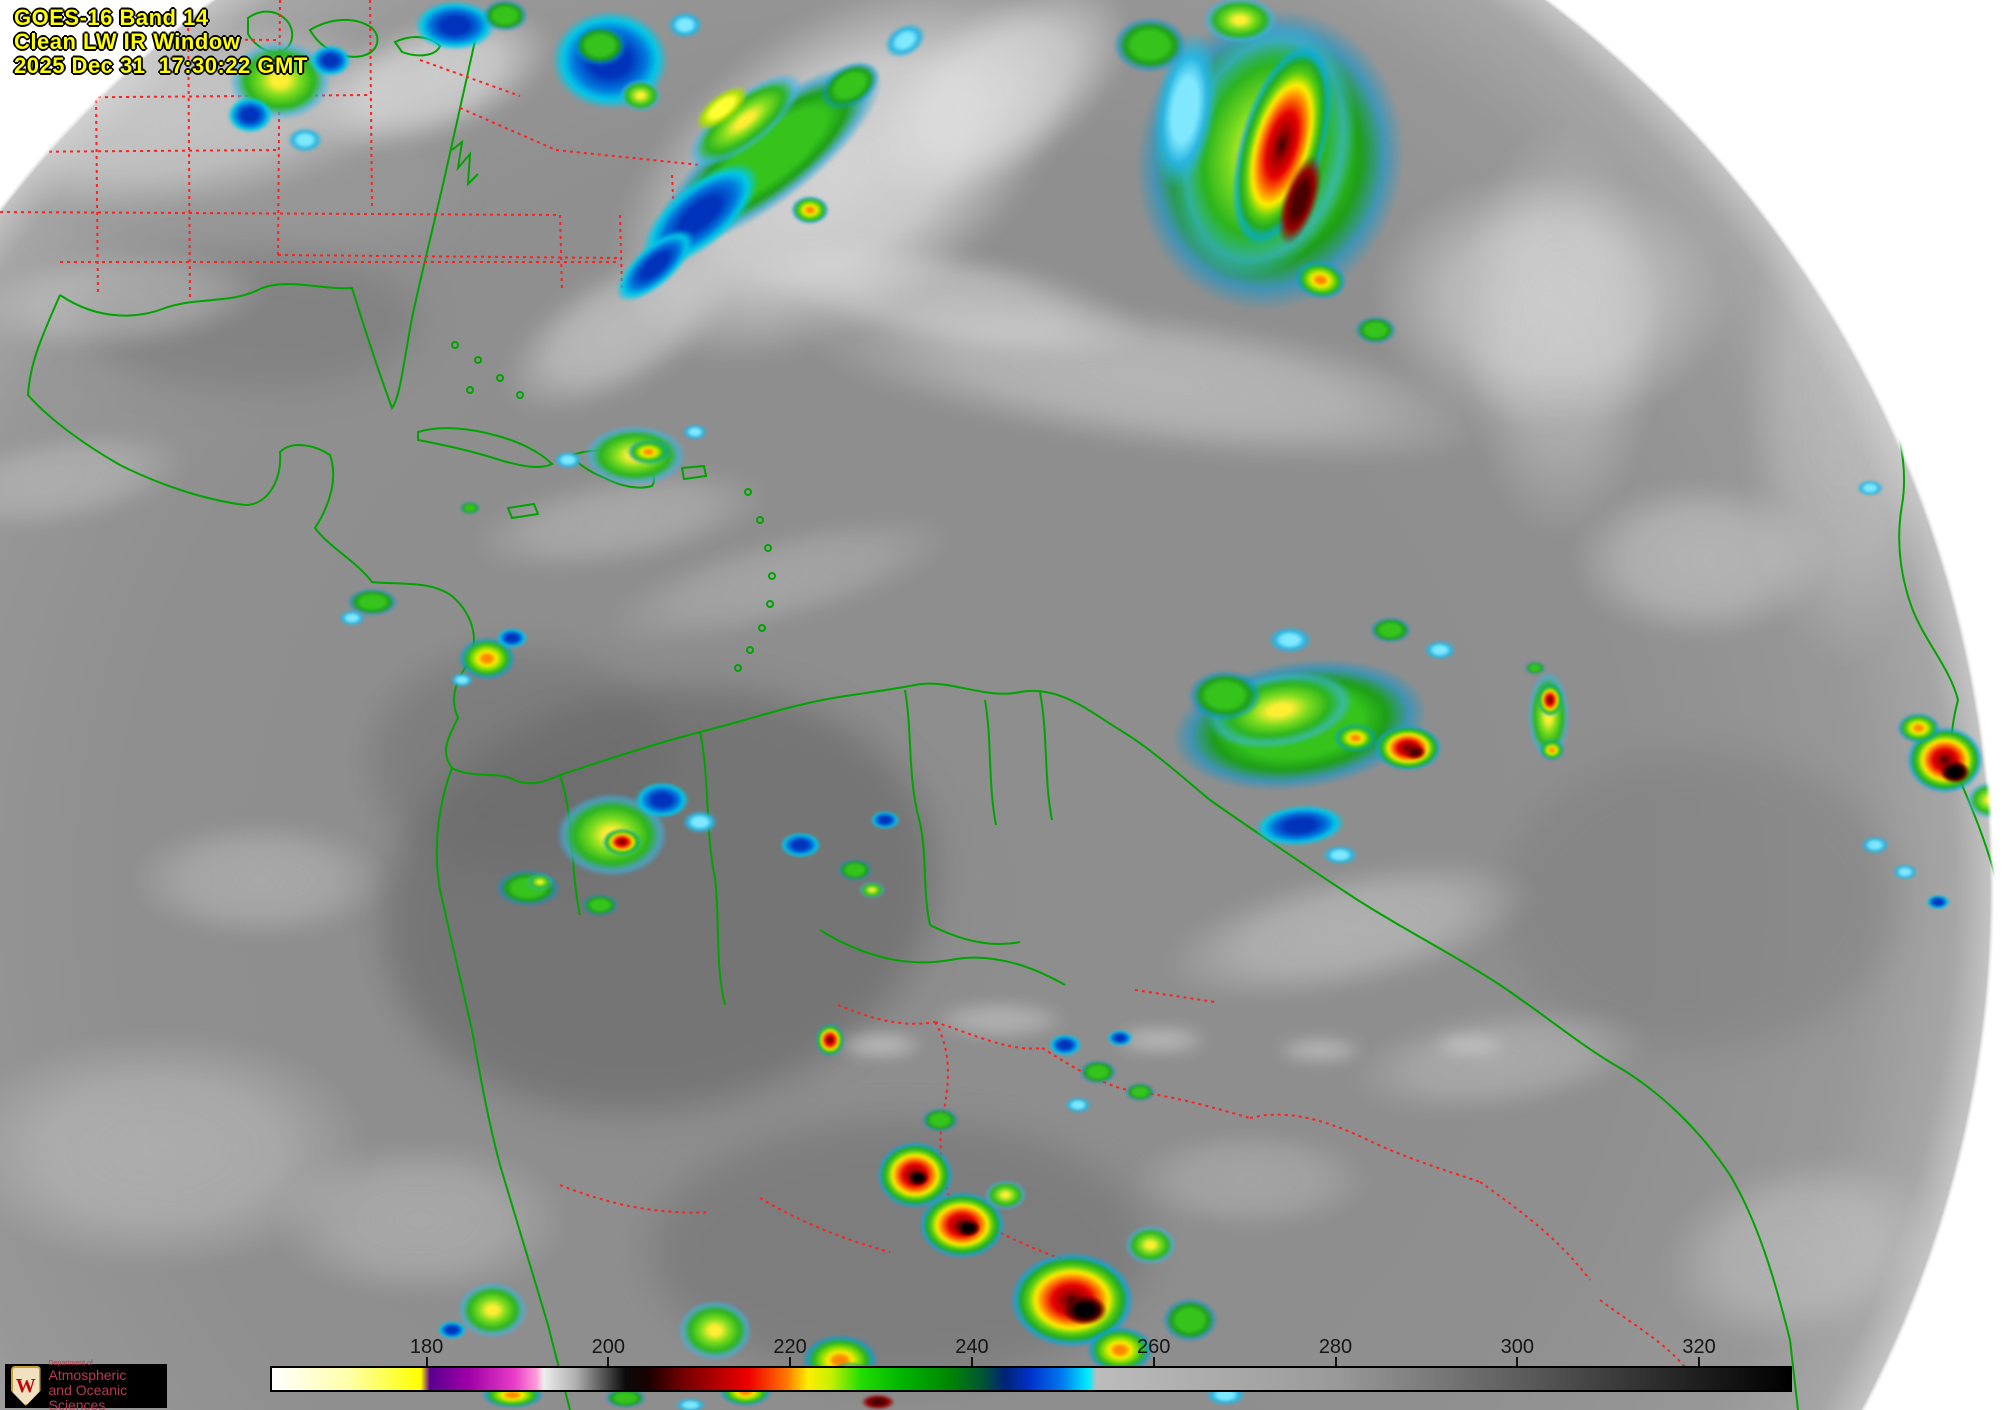  What do you see at coordinates (465, 163) in the screenshot?
I see `chesapeake-coastline` at bounding box center [465, 163].